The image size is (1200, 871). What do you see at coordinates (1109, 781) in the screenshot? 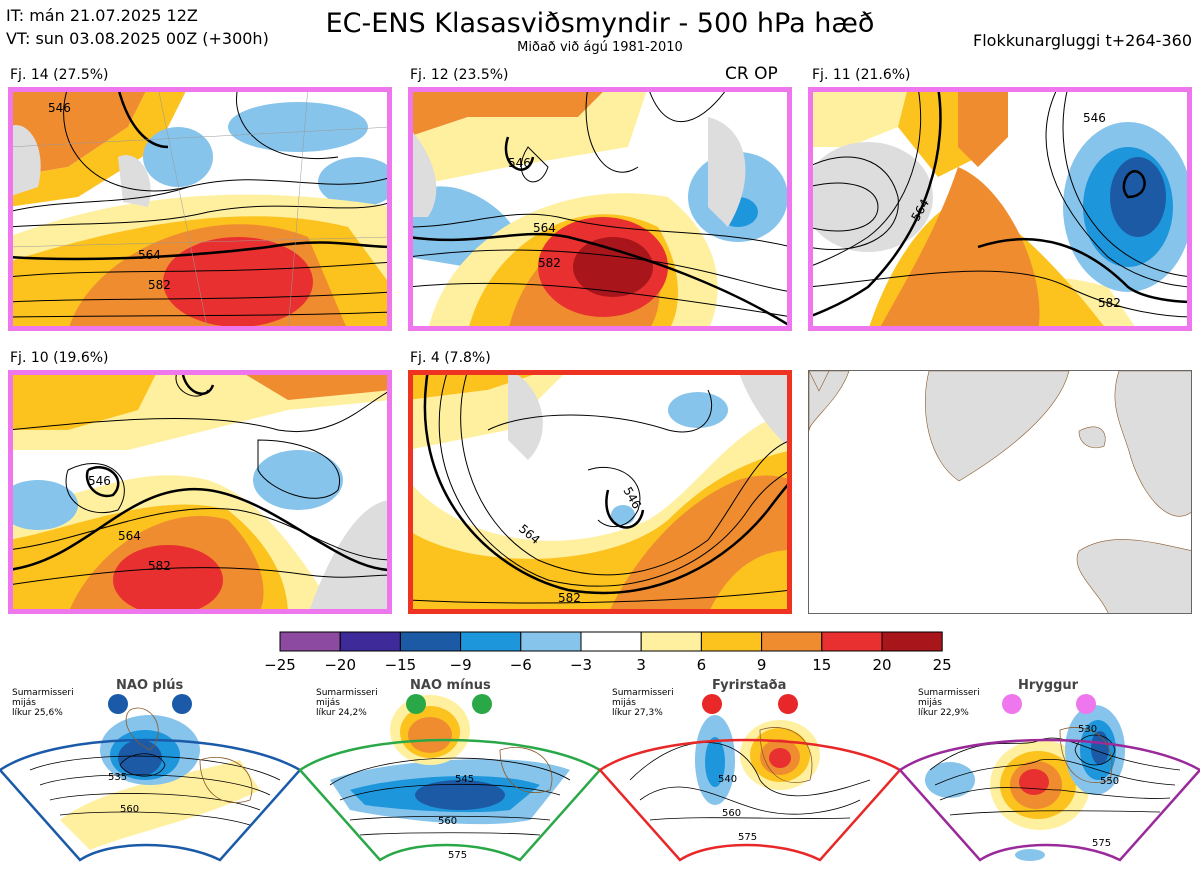
I see `regime-contour-label: 550` at bounding box center [1109, 781].